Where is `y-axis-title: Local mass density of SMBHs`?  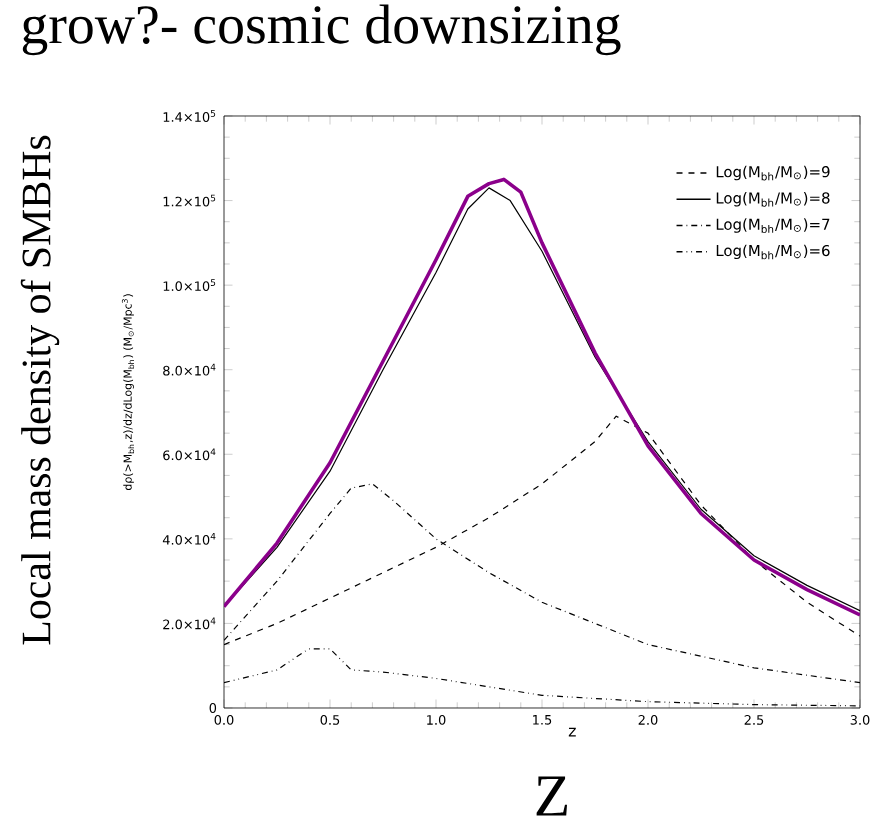 y-axis-title: Local mass density of SMBHs is located at coordinates (40, 390).